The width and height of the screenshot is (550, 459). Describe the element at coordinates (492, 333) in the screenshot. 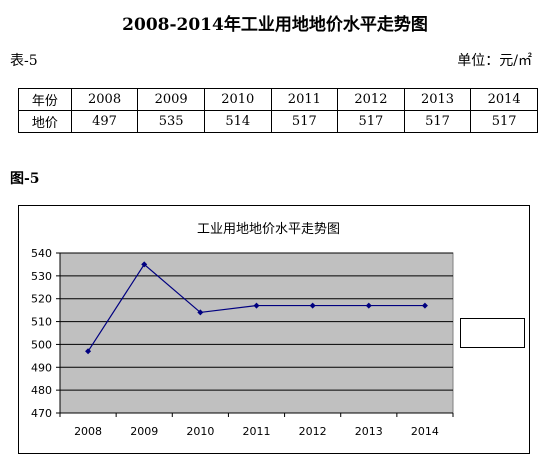

I see `chart-legend` at that location.